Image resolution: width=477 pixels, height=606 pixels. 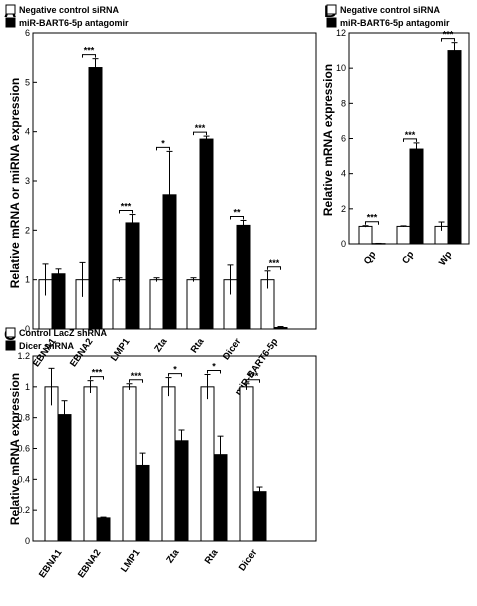 I want to click on panel-B-ytick-label: 12, so click(x=341, y=33).